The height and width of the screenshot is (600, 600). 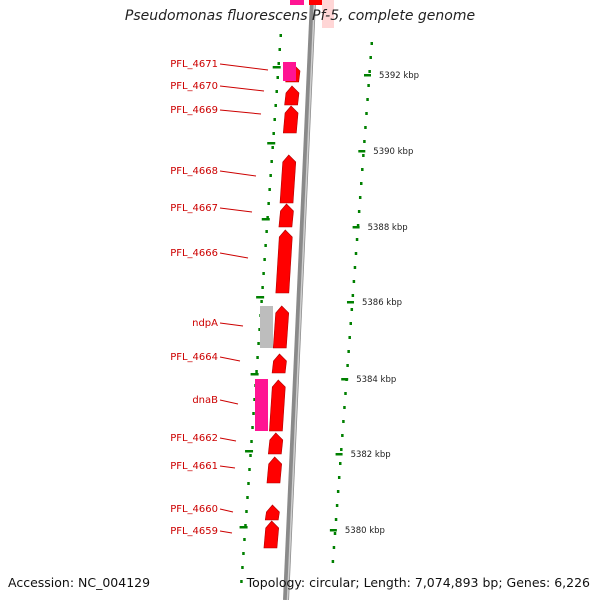 What do you see at coordinates (194, 110) in the screenshot?
I see `gene-label-PFL_4669: PFL_4669` at bounding box center [194, 110].